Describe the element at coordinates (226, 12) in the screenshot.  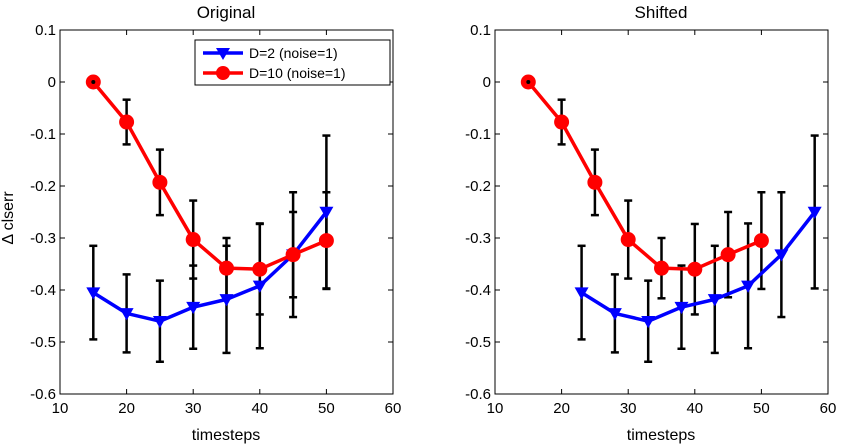
I see `chart-title: Original` at that location.